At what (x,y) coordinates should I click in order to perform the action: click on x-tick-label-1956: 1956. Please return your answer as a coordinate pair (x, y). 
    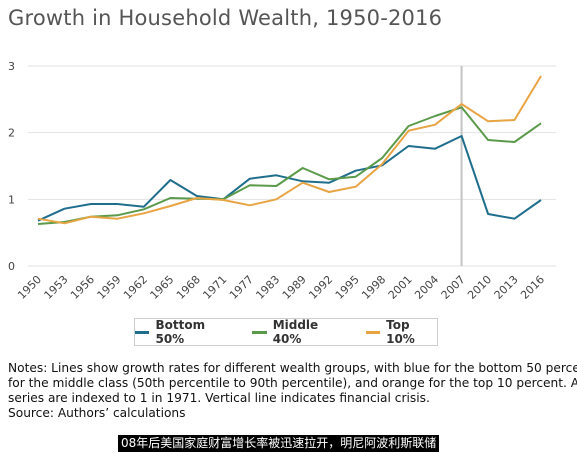
    Looking at the image, I should click on (82, 287).